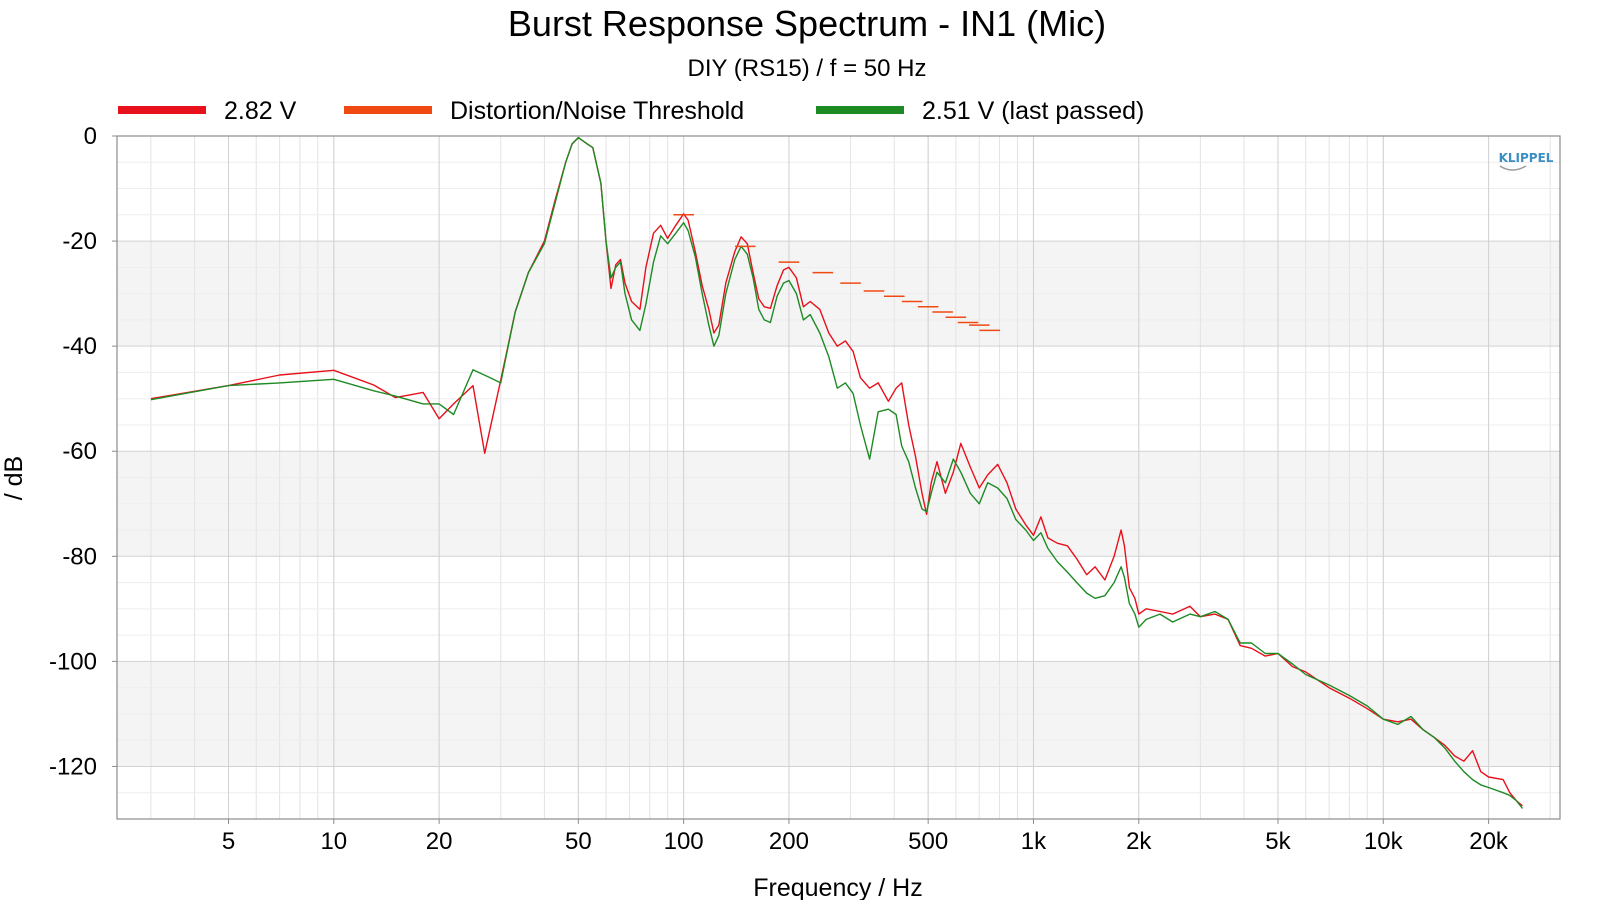 This screenshot has height=900, width=1600. Describe the element at coordinates (837, 273) in the screenshot. I see `series-distortion-noise-threshold` at that location.